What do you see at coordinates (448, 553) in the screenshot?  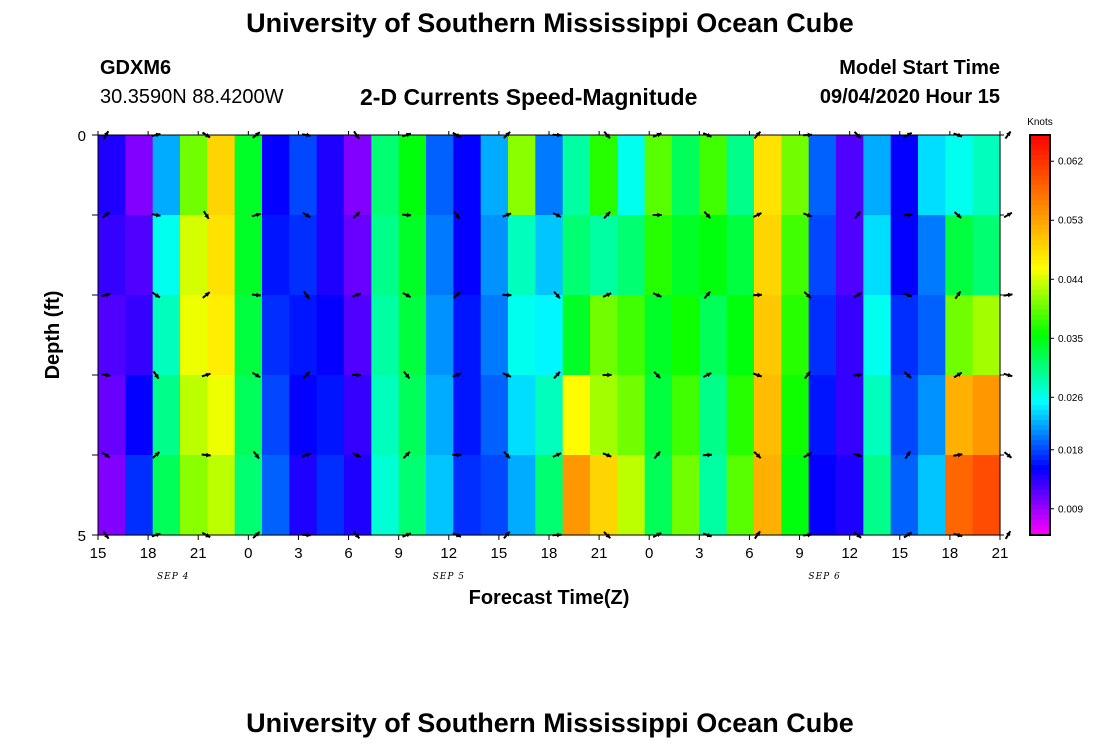 I see `x-tick-label: 12` at bounding box center [448, 553].